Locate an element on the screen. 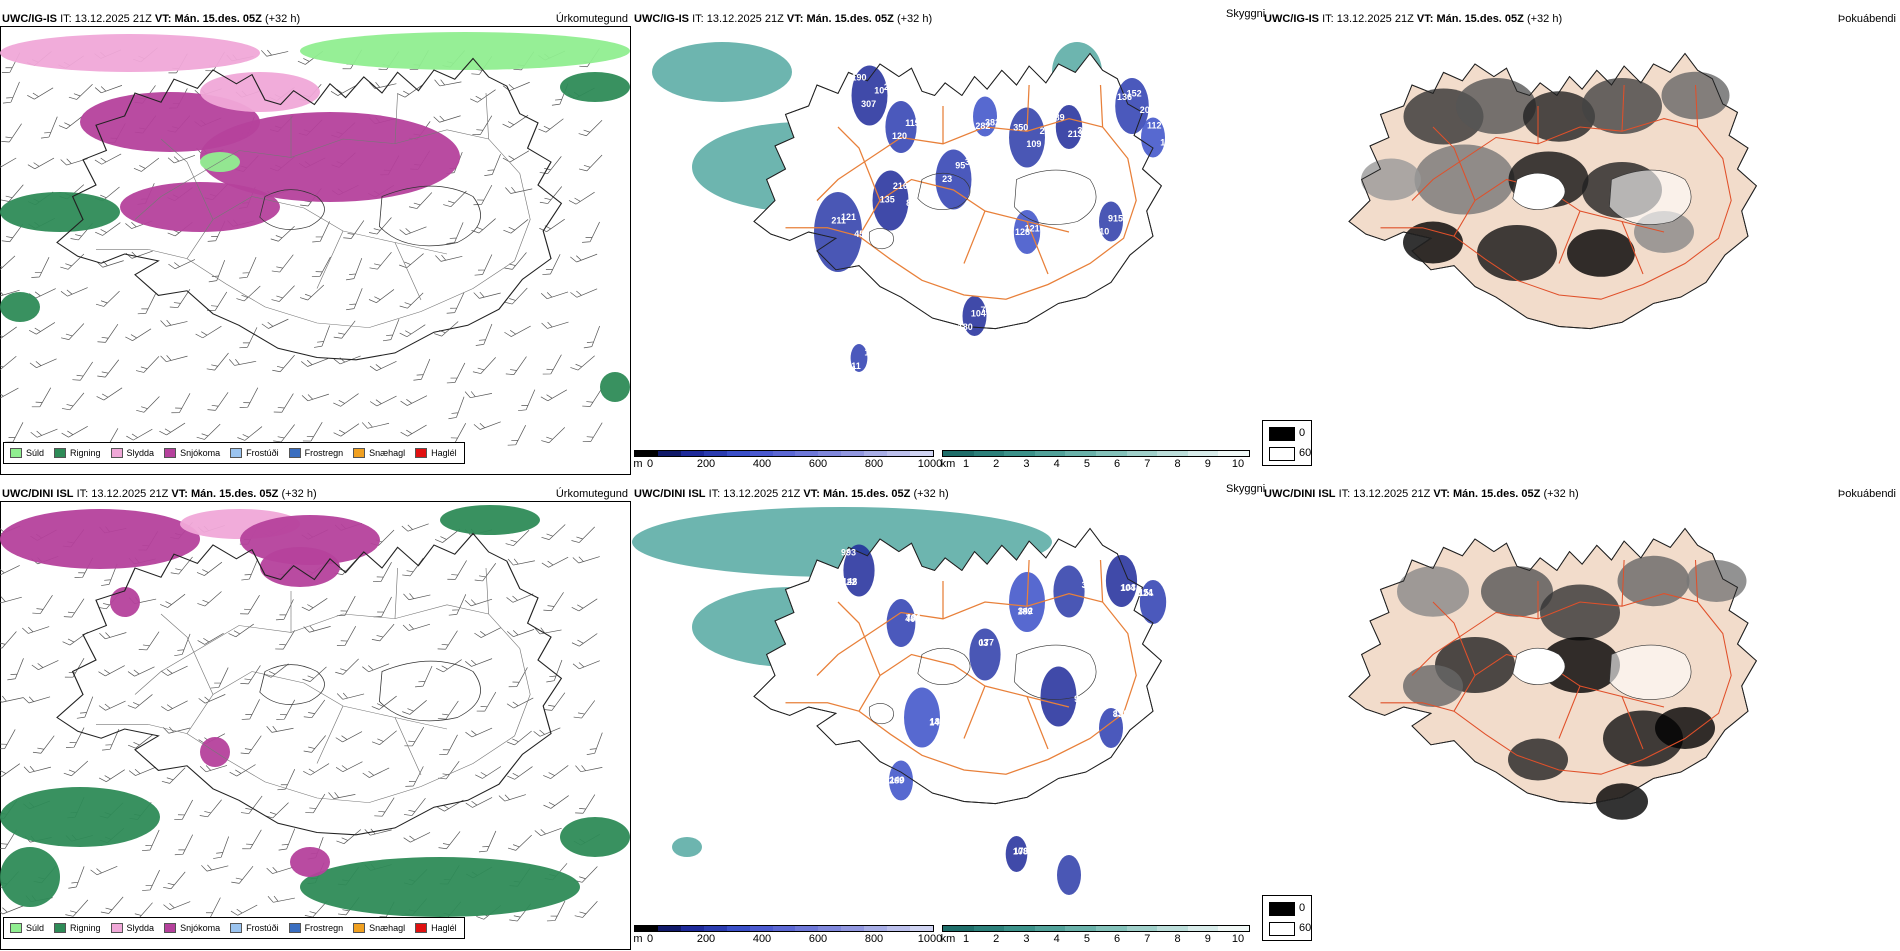  fog-title: Þokuábendi is located at coordinates (1866, 494).